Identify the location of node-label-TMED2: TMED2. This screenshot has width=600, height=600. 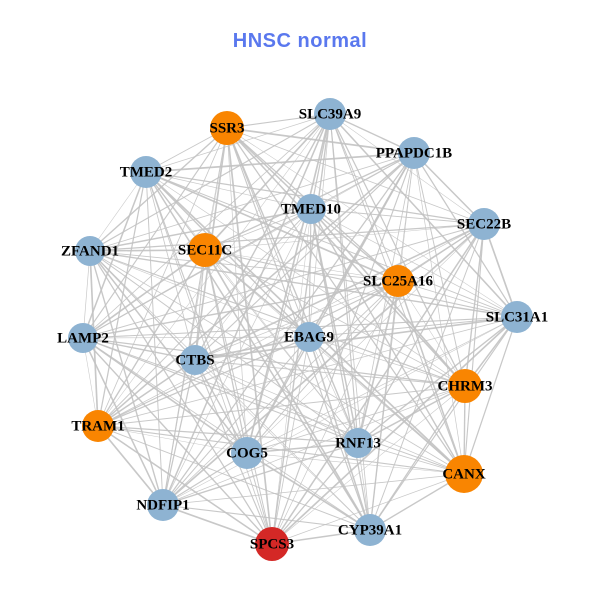
(146, 173).